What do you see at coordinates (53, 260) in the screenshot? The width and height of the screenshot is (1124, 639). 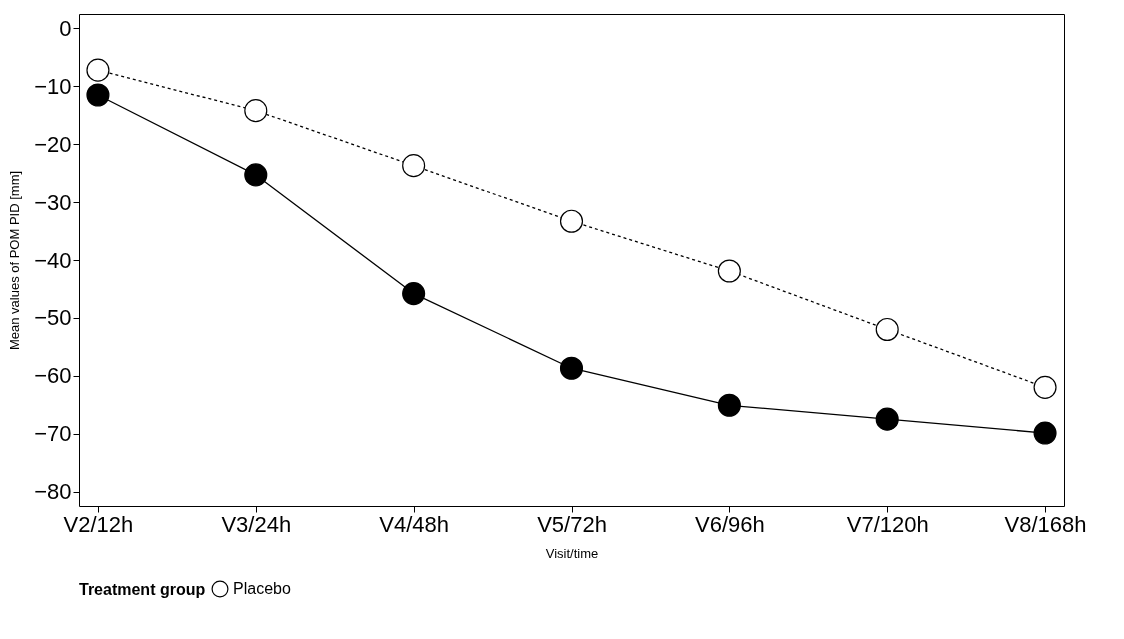 I see `y-tick-label: −40` at bounding box center [53, 260].